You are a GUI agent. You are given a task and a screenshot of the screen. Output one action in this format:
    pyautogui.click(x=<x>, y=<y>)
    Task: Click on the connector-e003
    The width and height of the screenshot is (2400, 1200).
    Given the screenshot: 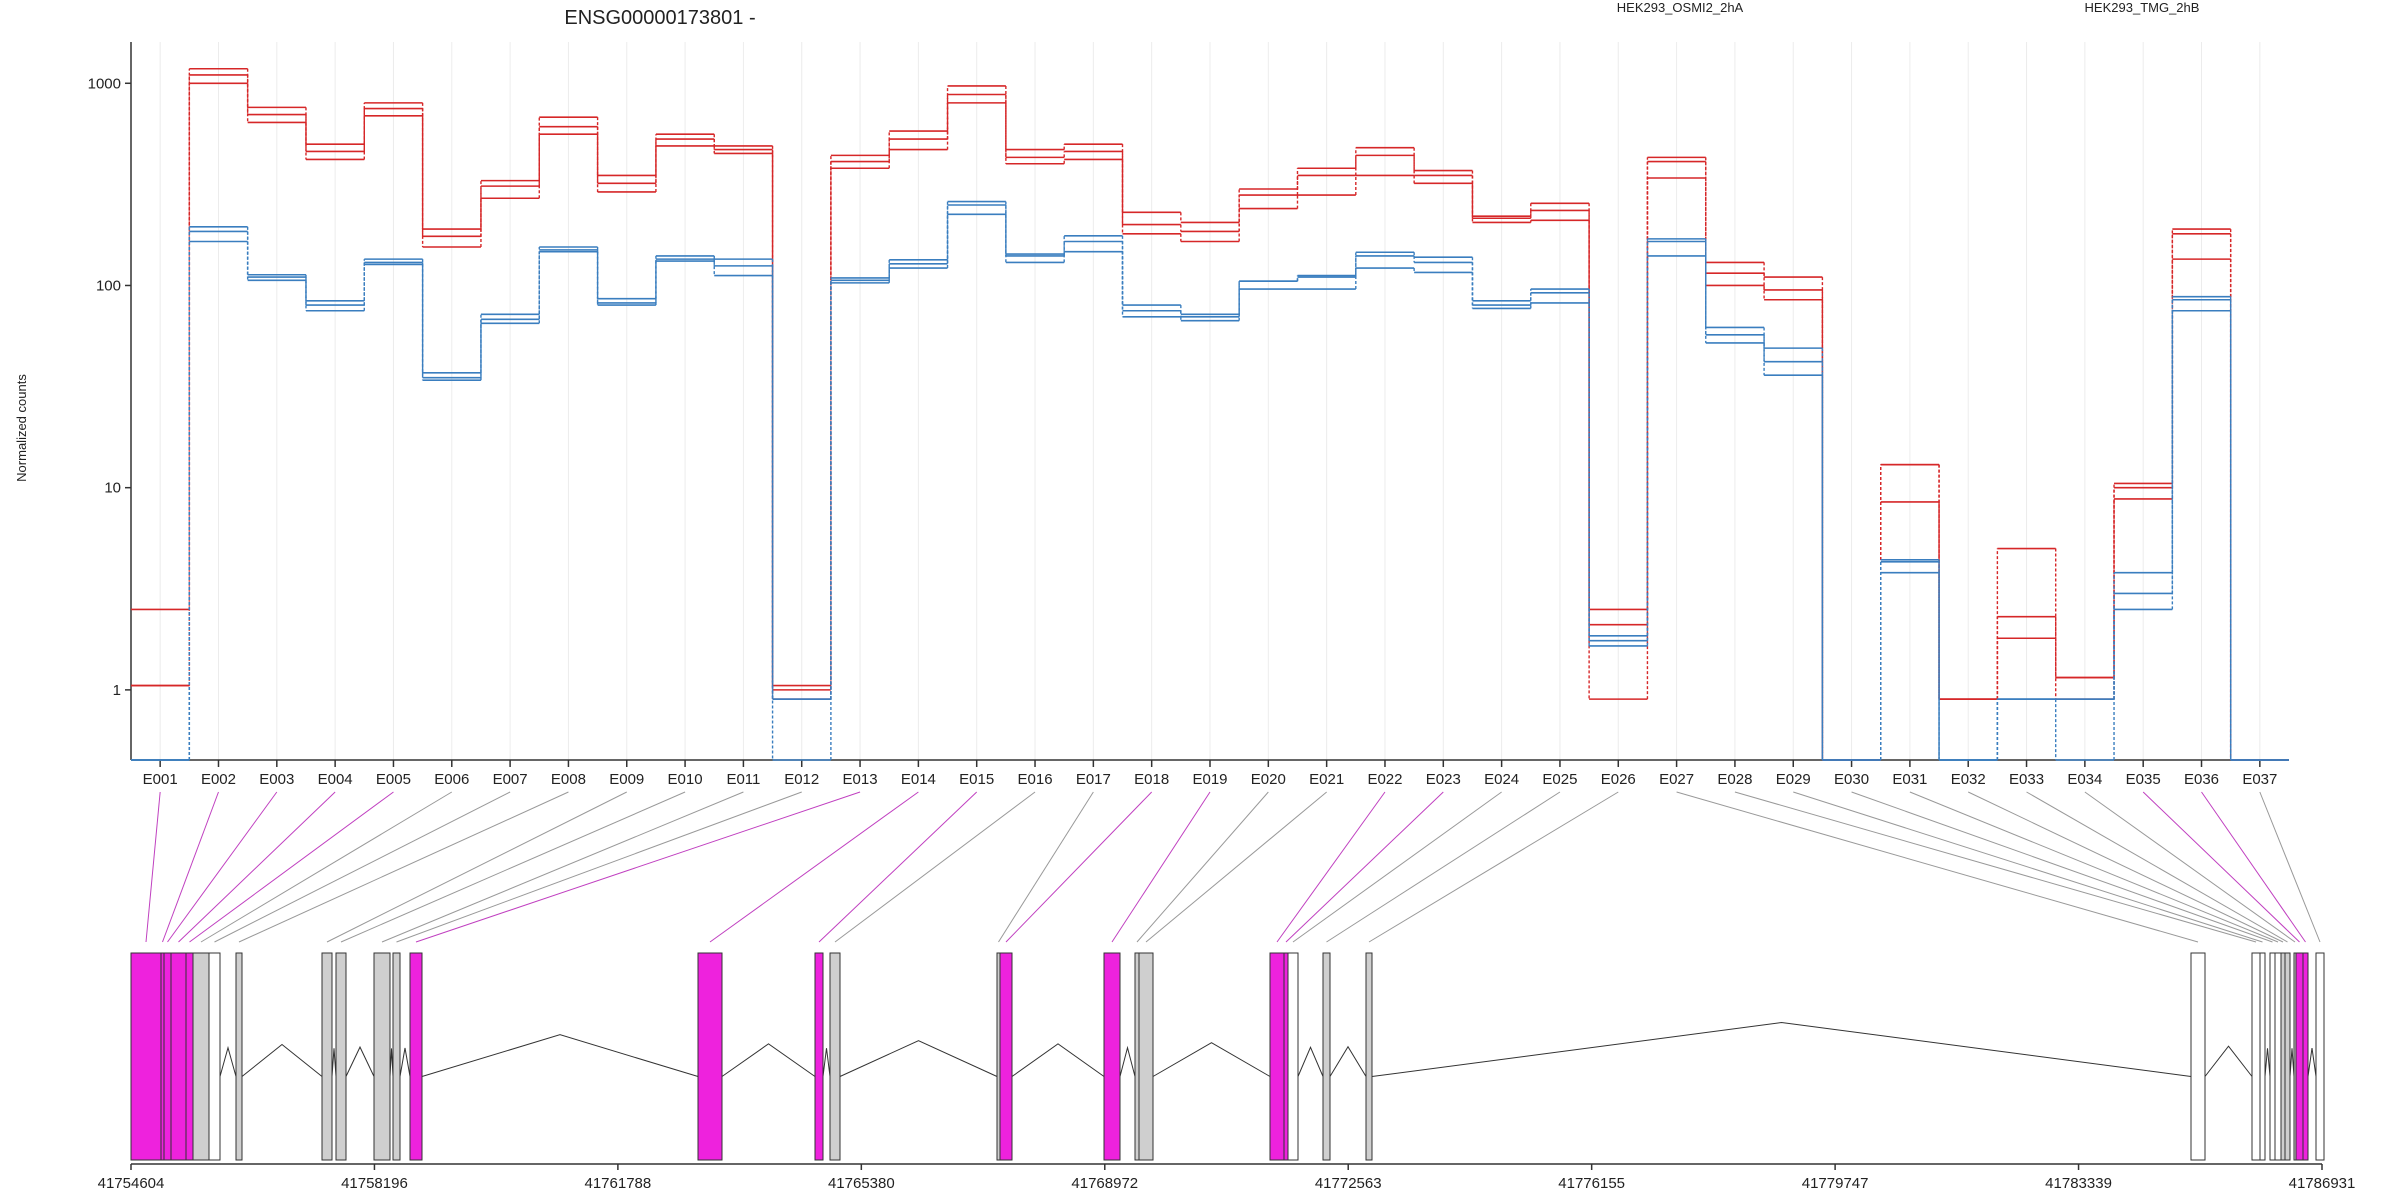 What is the action you would take?
    pyautogui.click(x=222, y=867)
    